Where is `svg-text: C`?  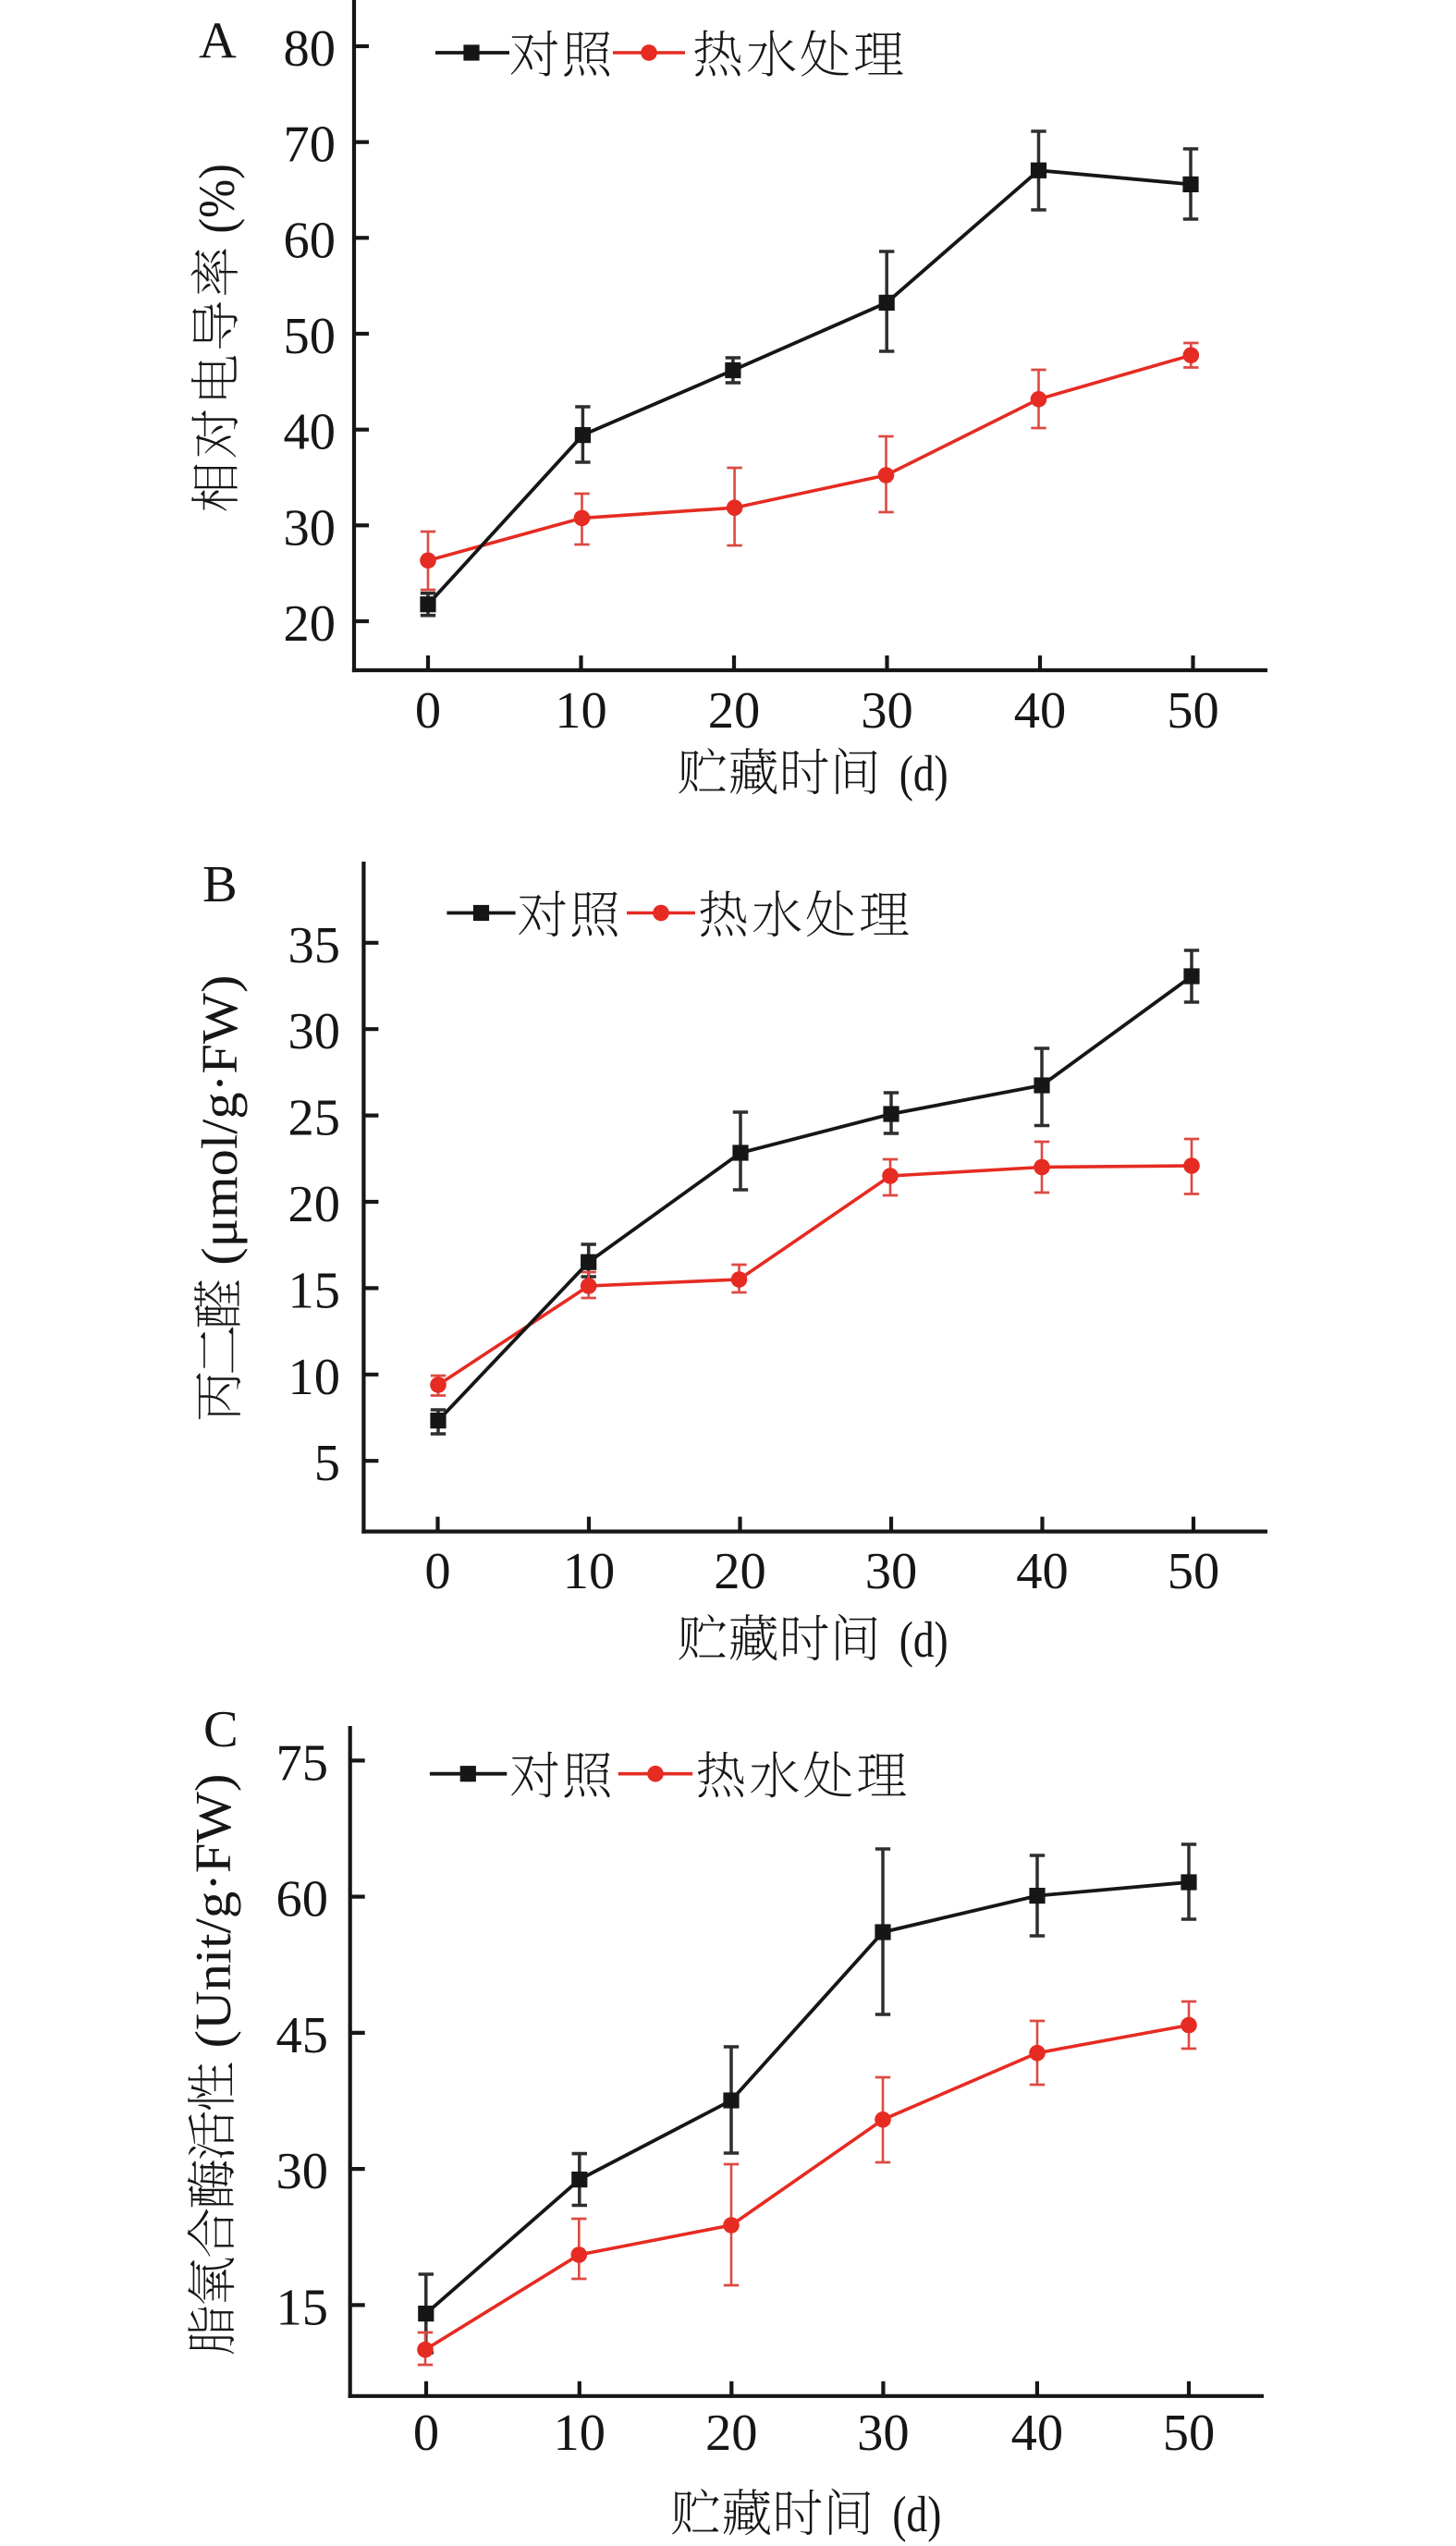
svg-text: C is located at coordinates (221, 1729).